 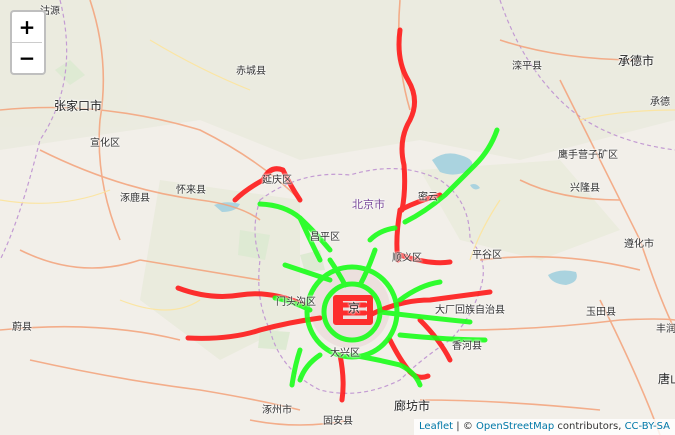 I want to click on place-label-jing: 京, so click(x=354, y=308).